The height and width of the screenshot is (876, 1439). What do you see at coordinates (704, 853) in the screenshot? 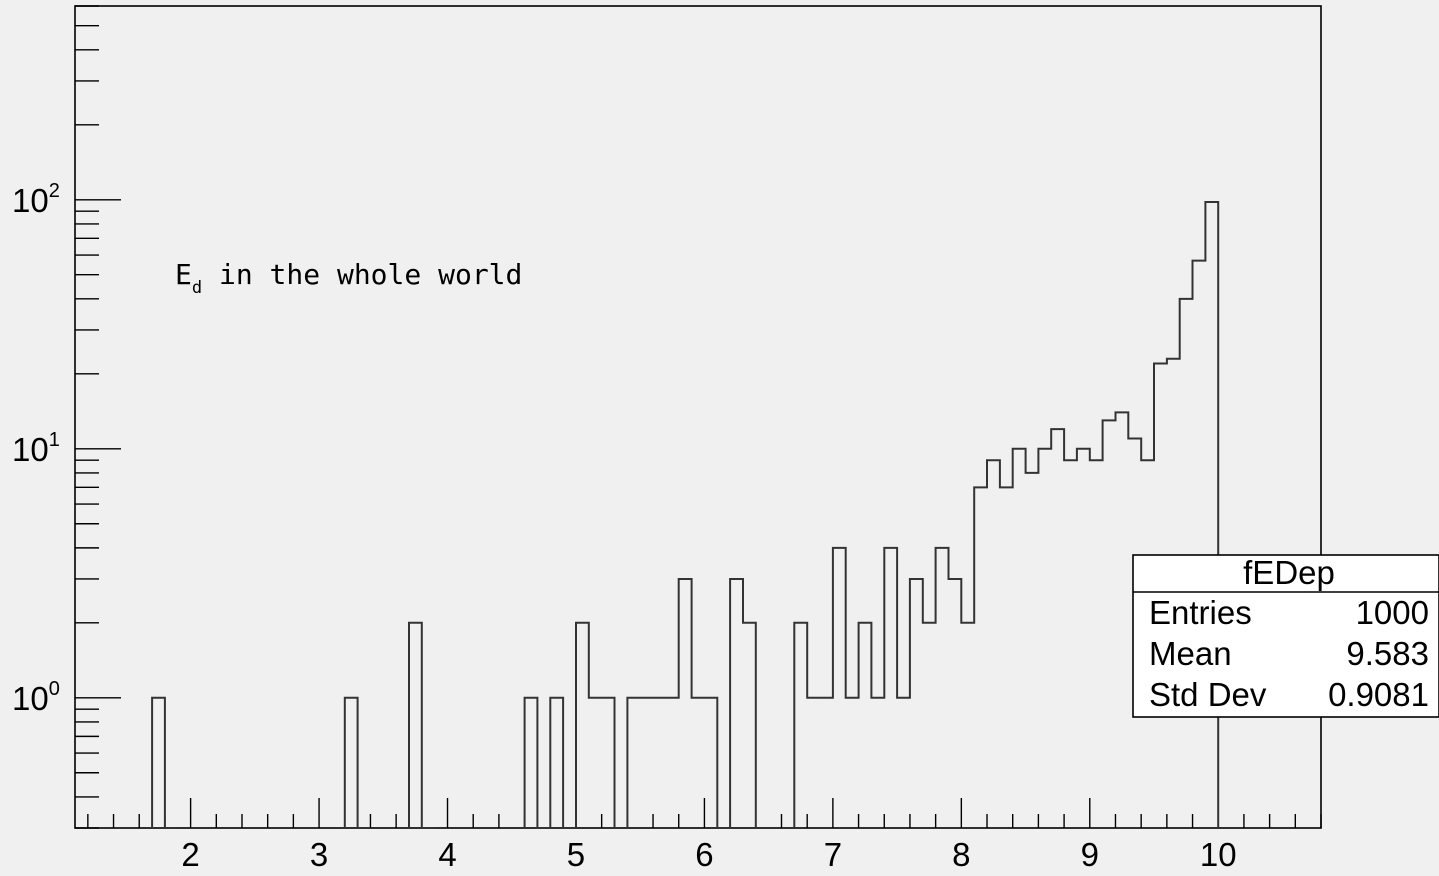
I see `x-tick-label: 6` at bounding box center [704, 853].